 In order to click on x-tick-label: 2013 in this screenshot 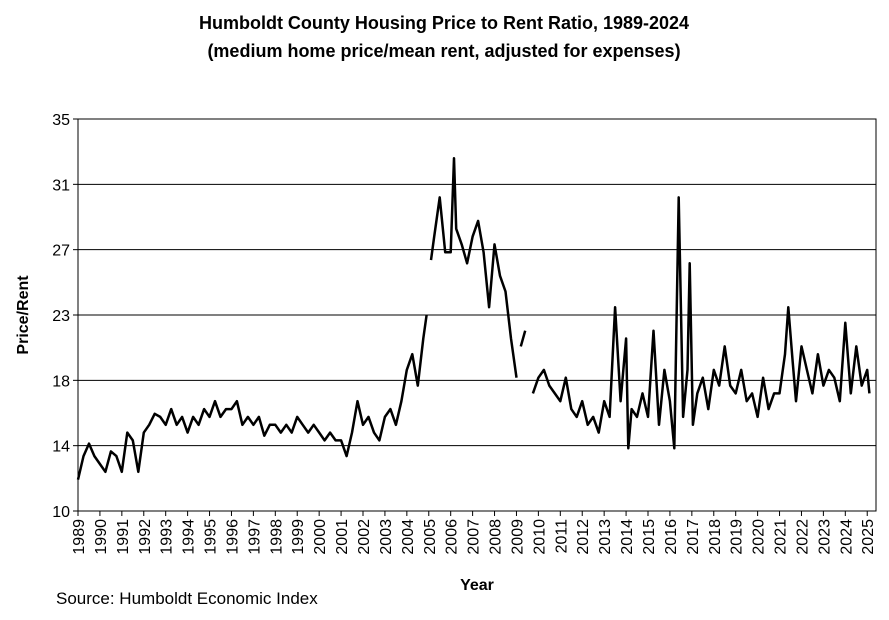, I will do `click(605, 537)`.